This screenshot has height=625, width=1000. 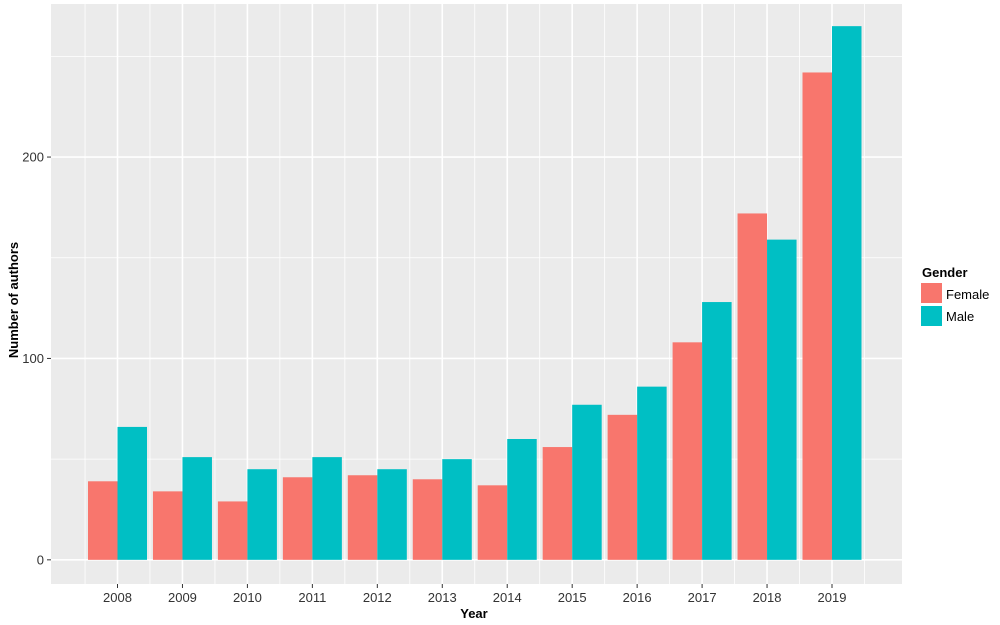 I want to click on x-tick-label: 2018, so click(x=767, y=597).